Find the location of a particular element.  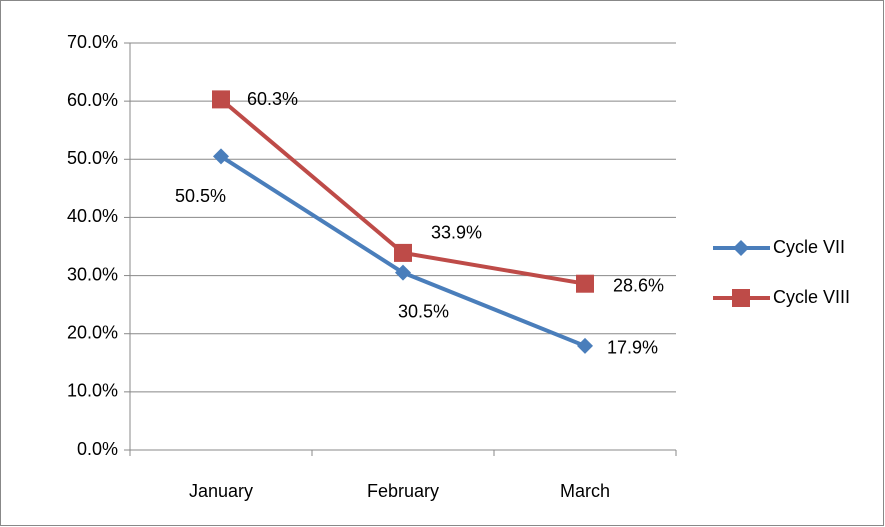

data-label: 50.5% is located at coordinates (200, 196).